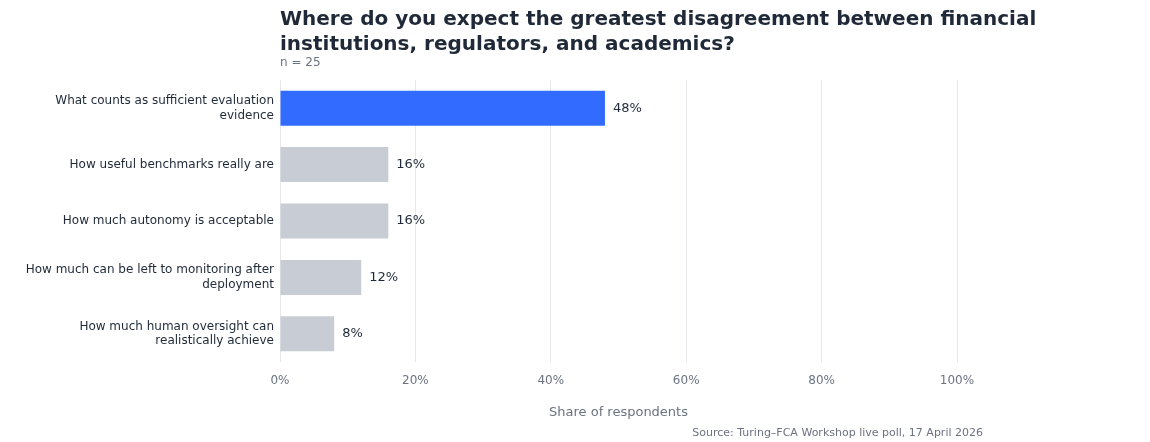  Describe the element at coordinates (384, 276) in the screenshot. I see `data-label: 12%` at that location.